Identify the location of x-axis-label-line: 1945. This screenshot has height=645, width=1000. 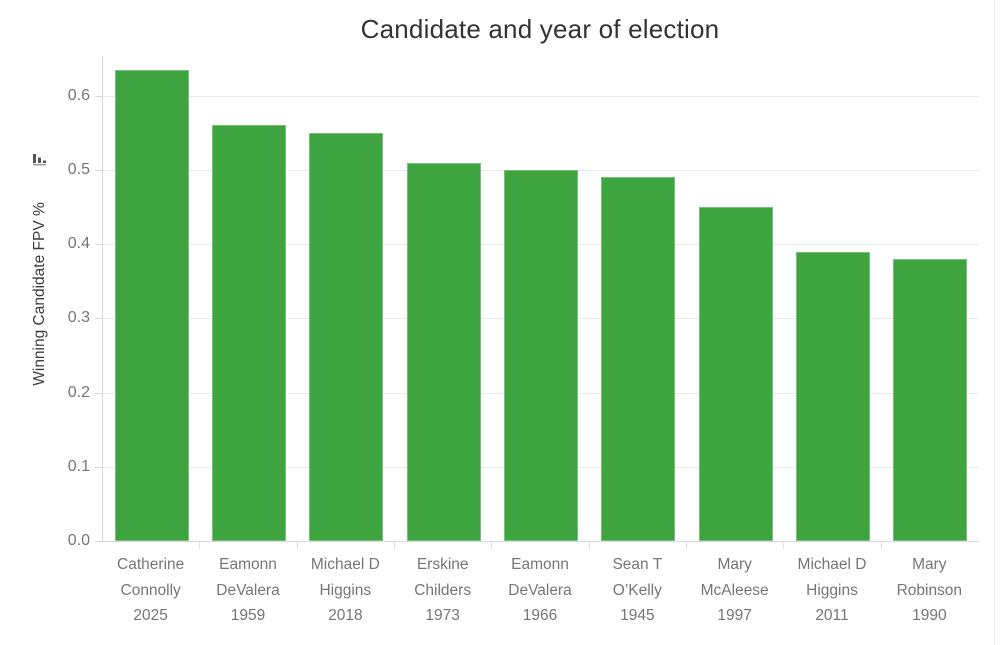
(637, 615).